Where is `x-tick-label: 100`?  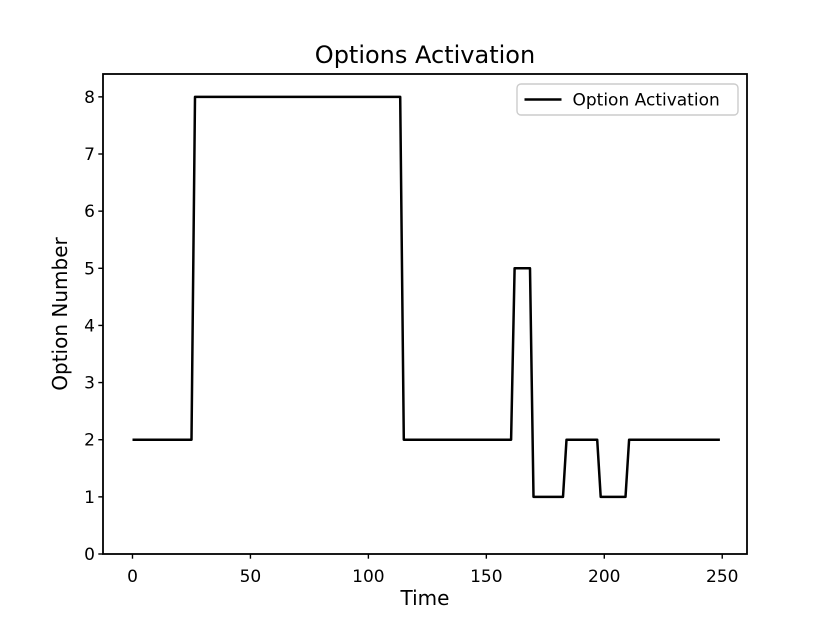 x-tick-label: 100 is located at coordinates (368, 577).